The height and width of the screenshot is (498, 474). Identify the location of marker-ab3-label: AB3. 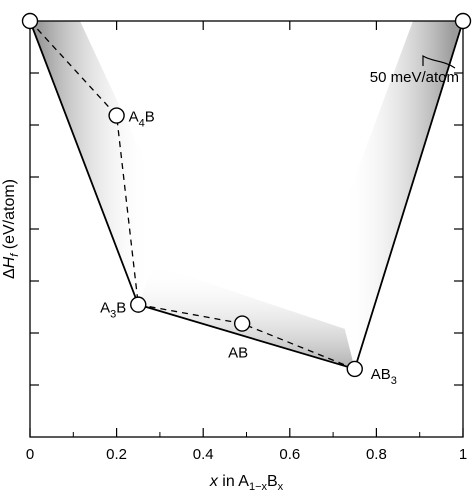
(384, 376).